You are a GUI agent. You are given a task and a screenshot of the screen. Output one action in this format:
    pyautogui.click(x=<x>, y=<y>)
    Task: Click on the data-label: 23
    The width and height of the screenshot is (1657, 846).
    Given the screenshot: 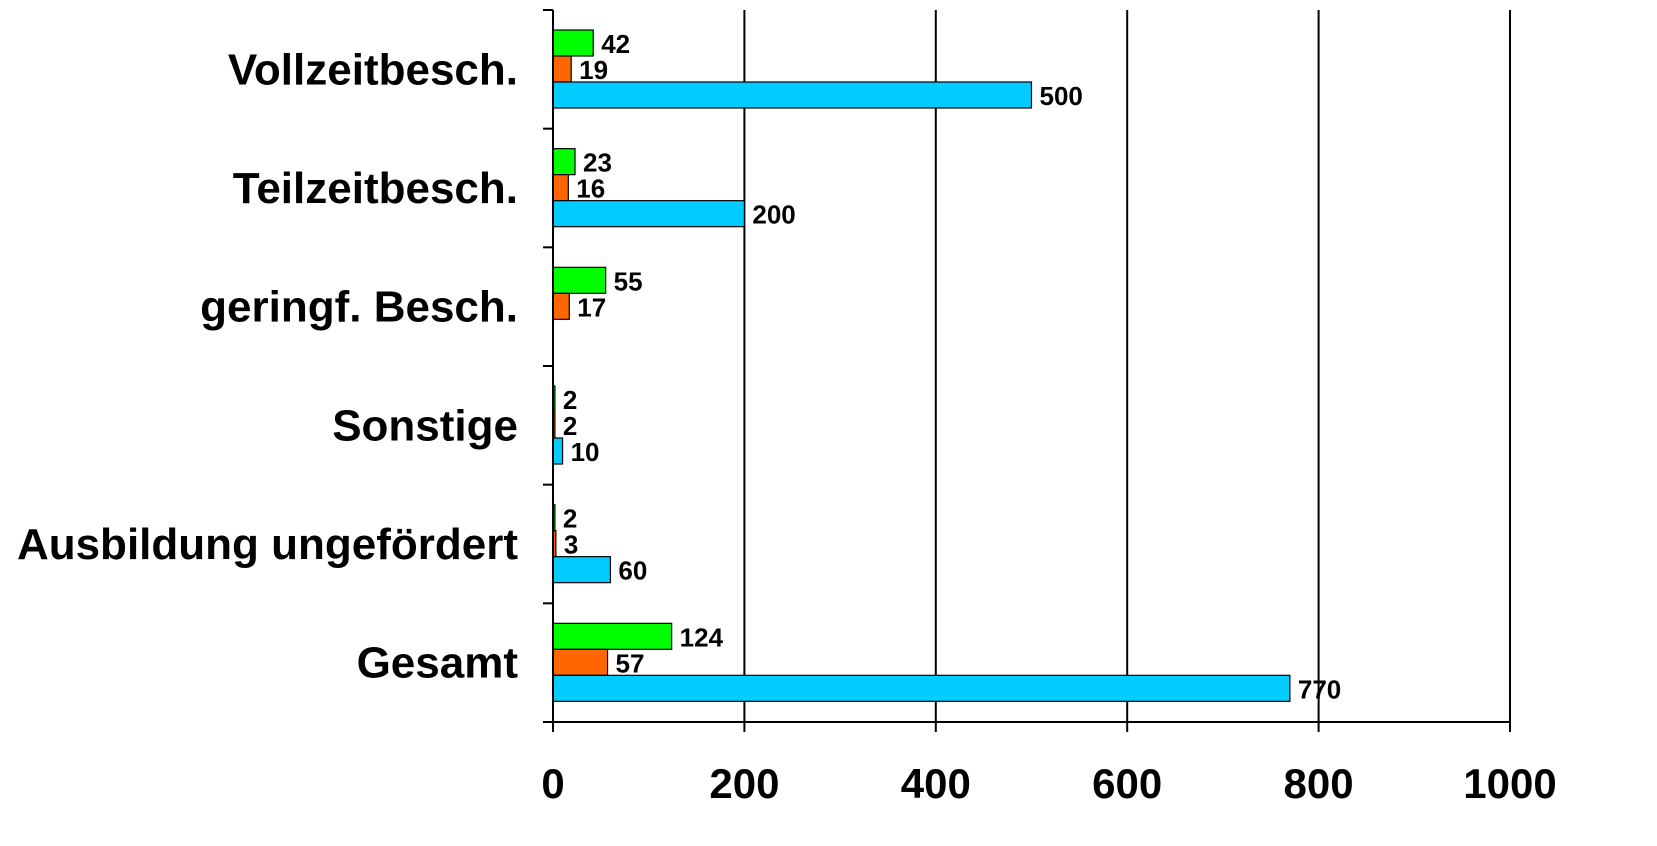 What is the action you would take?
    pyautogui.click(x=597, y=163)
    